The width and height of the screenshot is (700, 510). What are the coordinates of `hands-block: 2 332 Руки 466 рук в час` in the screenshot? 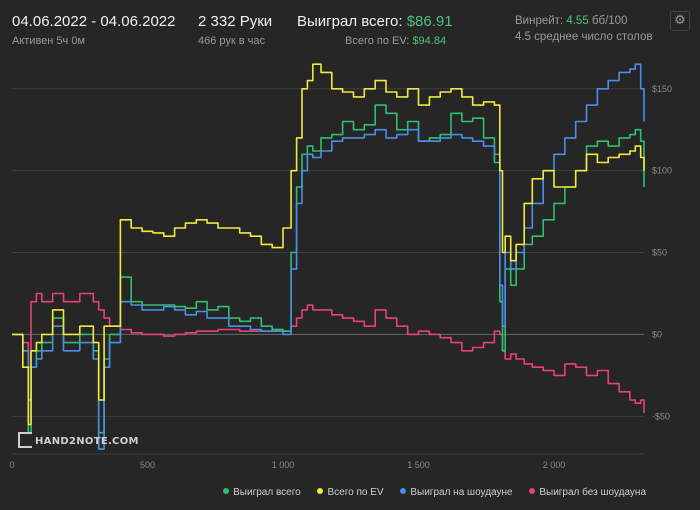 It's located at (235, 30).